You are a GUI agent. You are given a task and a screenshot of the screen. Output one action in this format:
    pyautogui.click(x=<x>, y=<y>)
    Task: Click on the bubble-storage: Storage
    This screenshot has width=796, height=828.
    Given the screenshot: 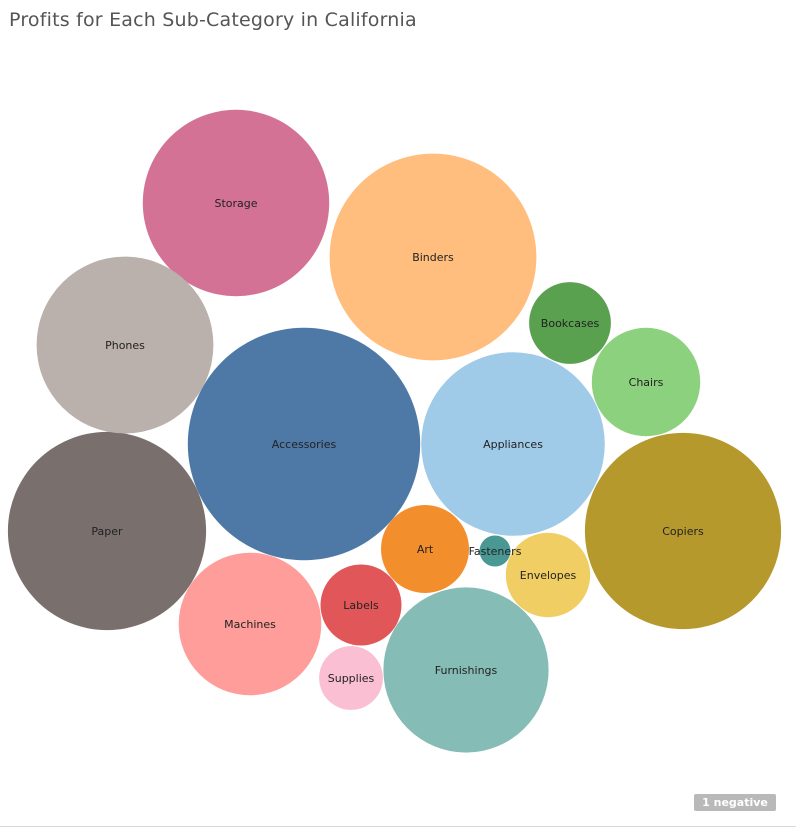 What is the action you would take?
    pyautogui.click(x=236, y=203)
    